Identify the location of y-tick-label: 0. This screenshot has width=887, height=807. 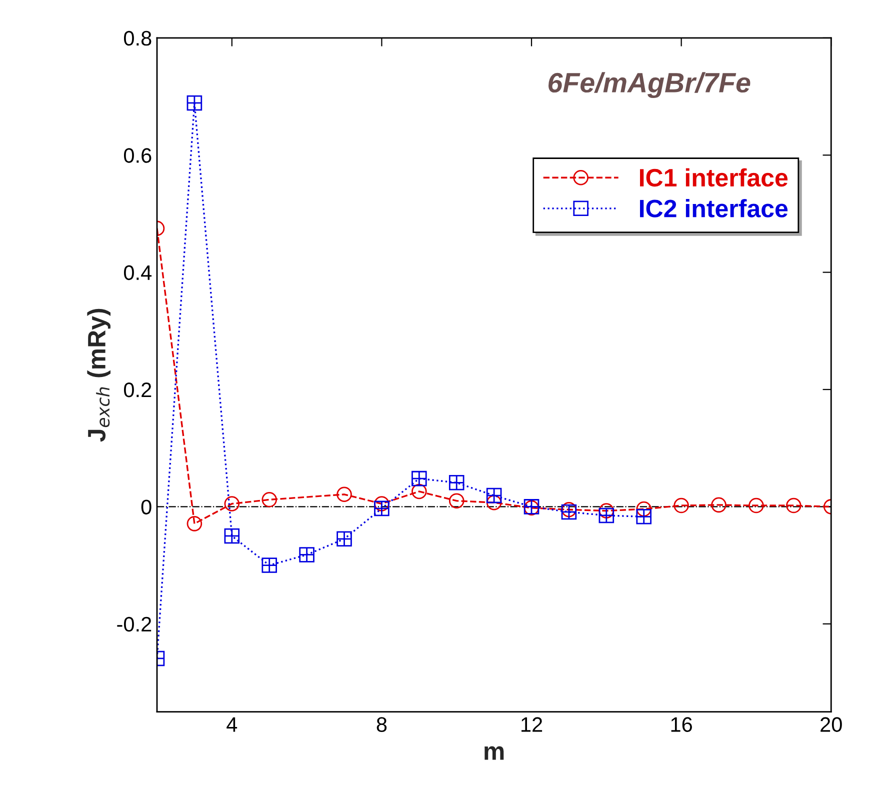
(146, 507).